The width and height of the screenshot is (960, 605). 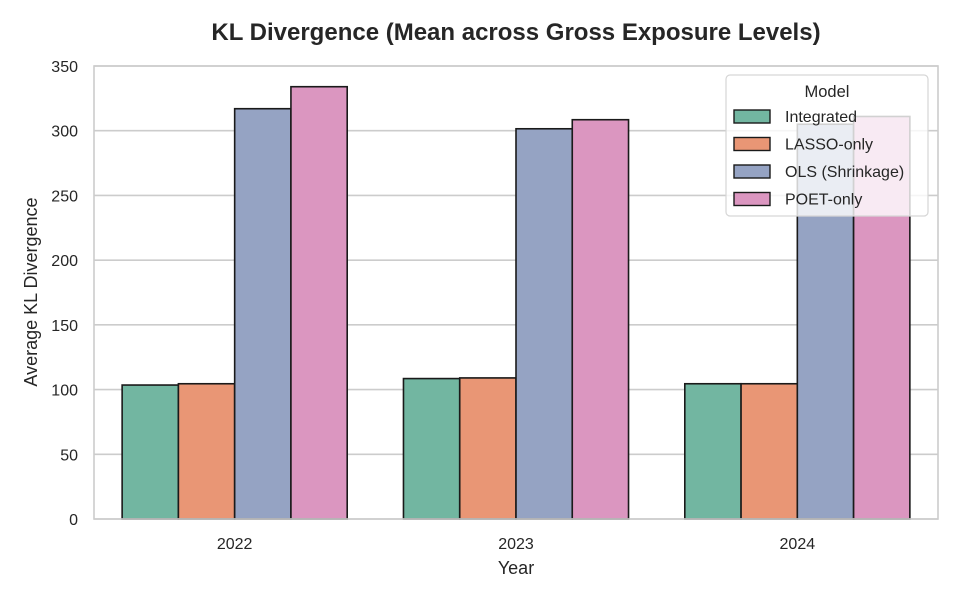 What do you see at coordinates (544, 323) in the screenshot?
I see `bar-ols-shrinkage--2023` at bounding box center [544, 323].